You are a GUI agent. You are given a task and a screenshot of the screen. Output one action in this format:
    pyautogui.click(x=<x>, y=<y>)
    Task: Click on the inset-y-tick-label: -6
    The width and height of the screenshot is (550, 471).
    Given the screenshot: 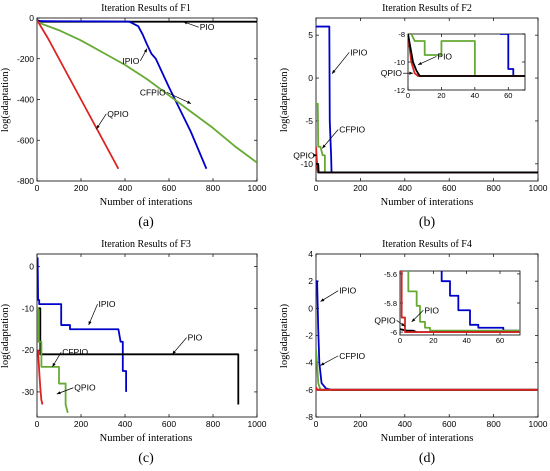 What is the action you would take?
    pyautogui.click(x=393, y=332)
    